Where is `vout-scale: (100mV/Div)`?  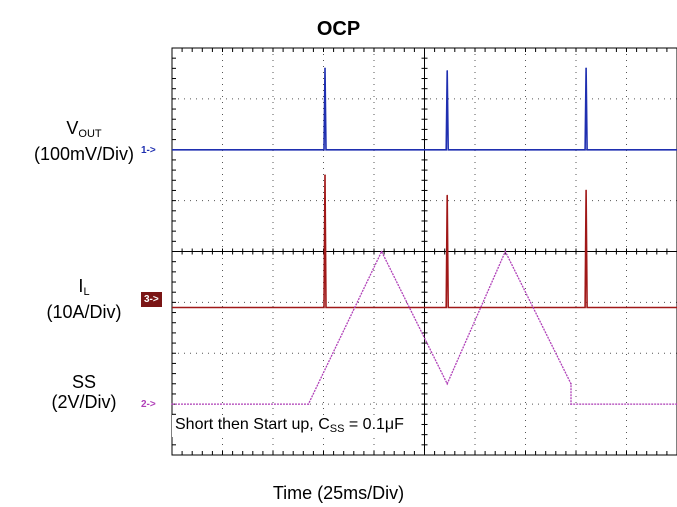
vout-scale: (100mV/Div) is located at coordinates (84, 154).